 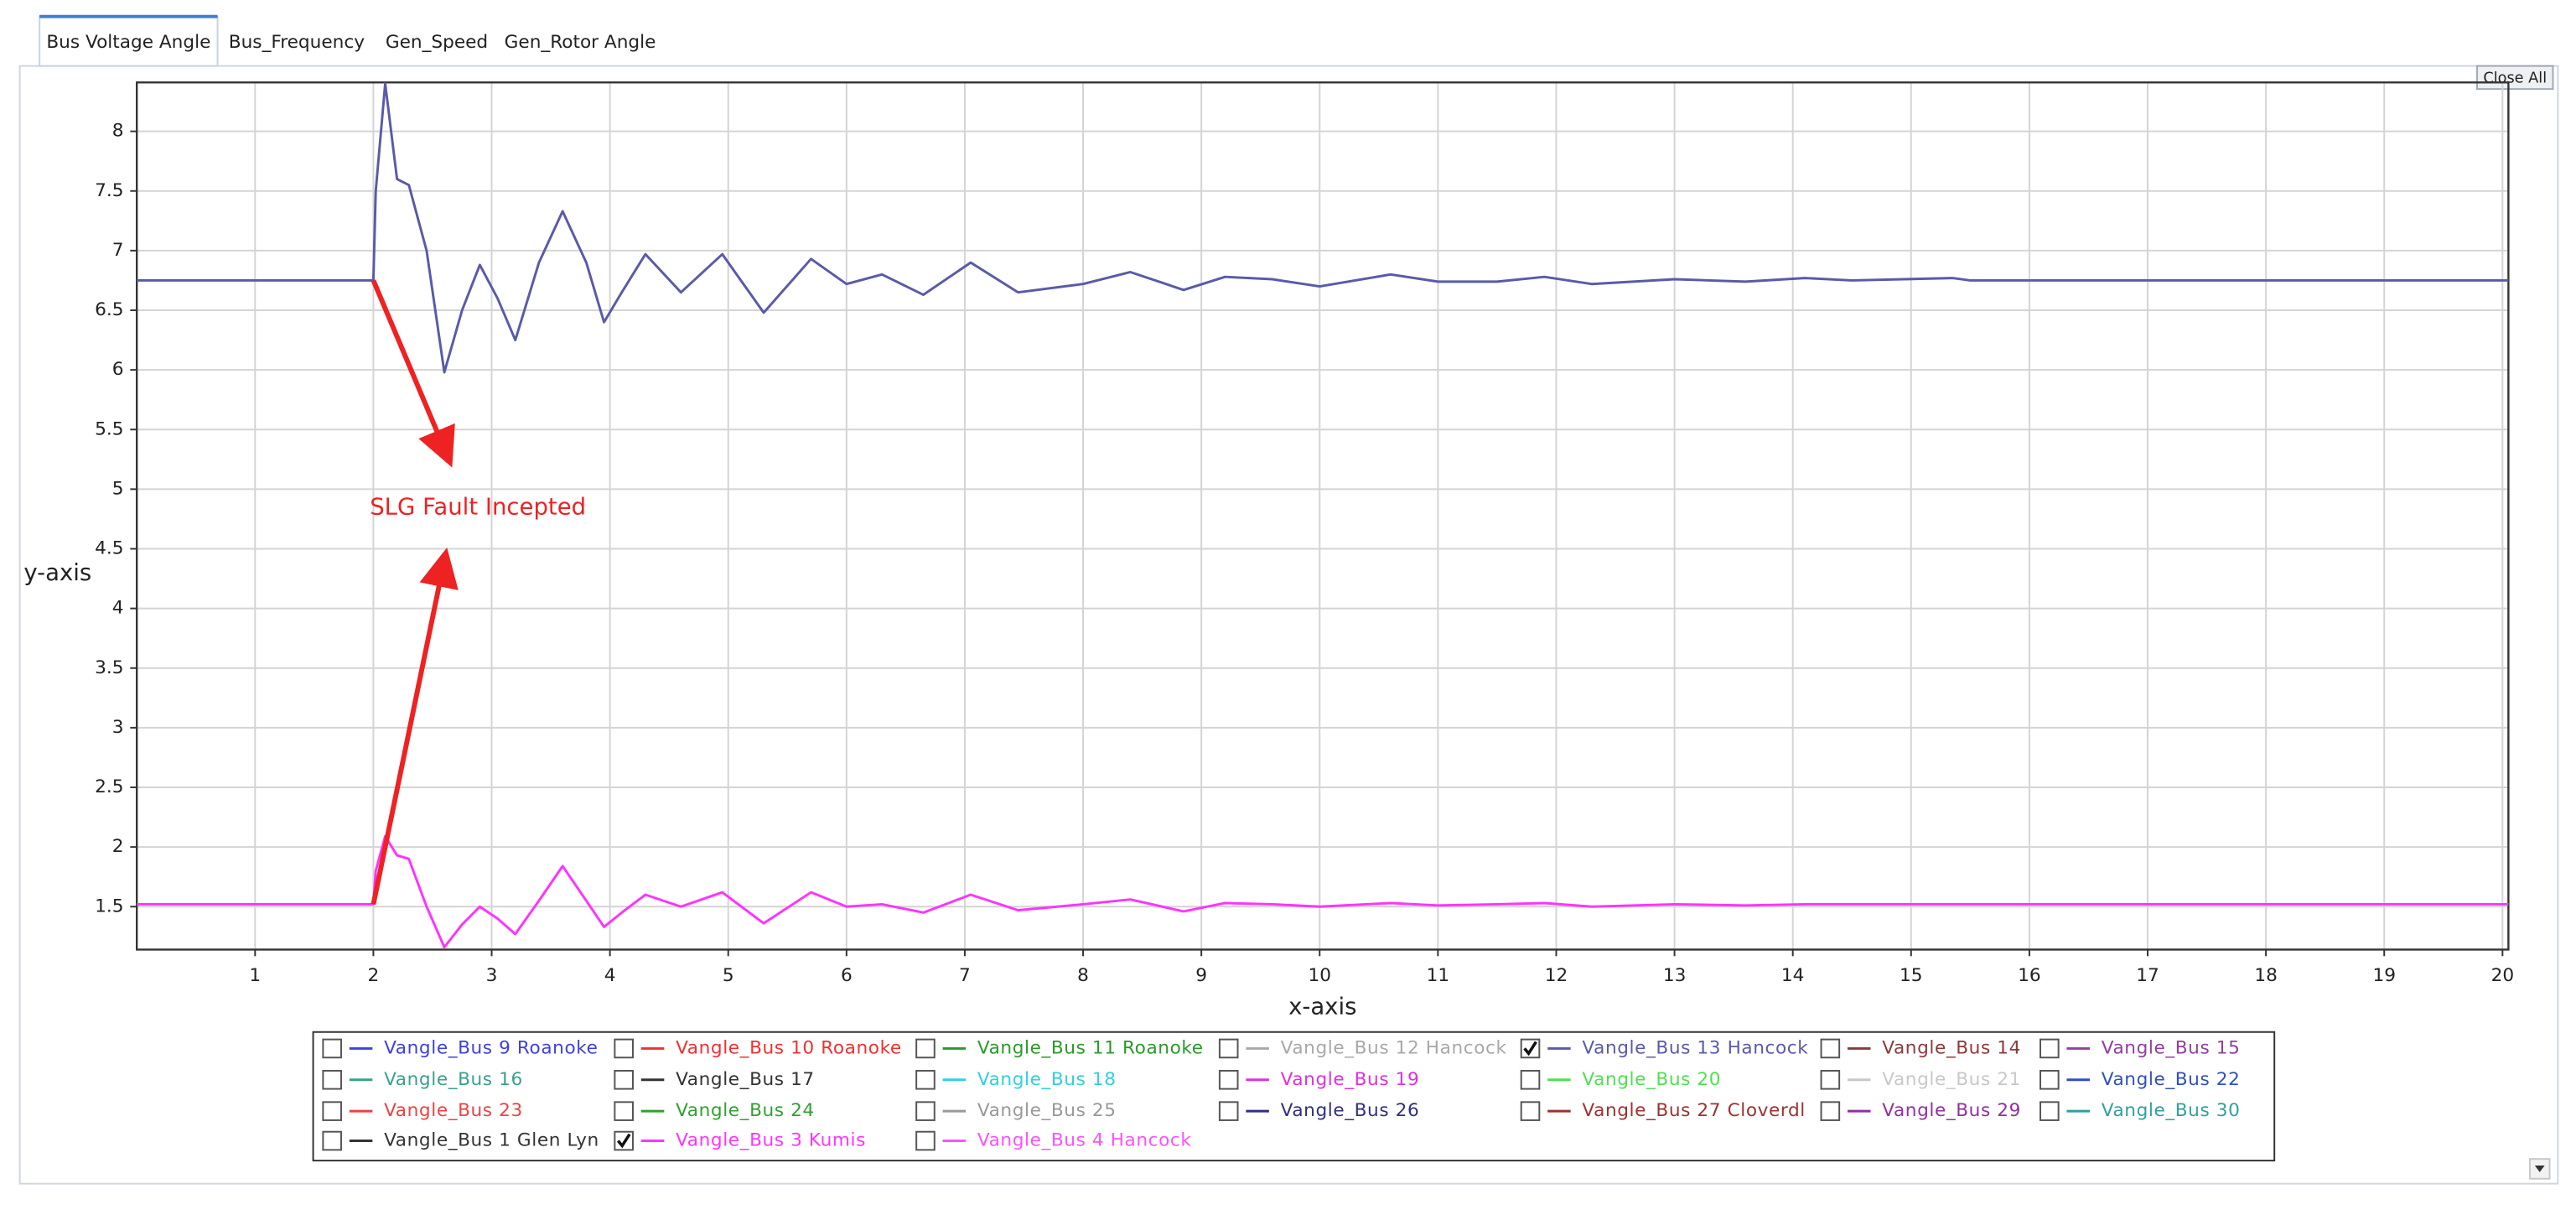 What do you see at coordinates (118, 251) in the screenshot?
I see `y-tick-label: 7` at bounding box center [118, 251].